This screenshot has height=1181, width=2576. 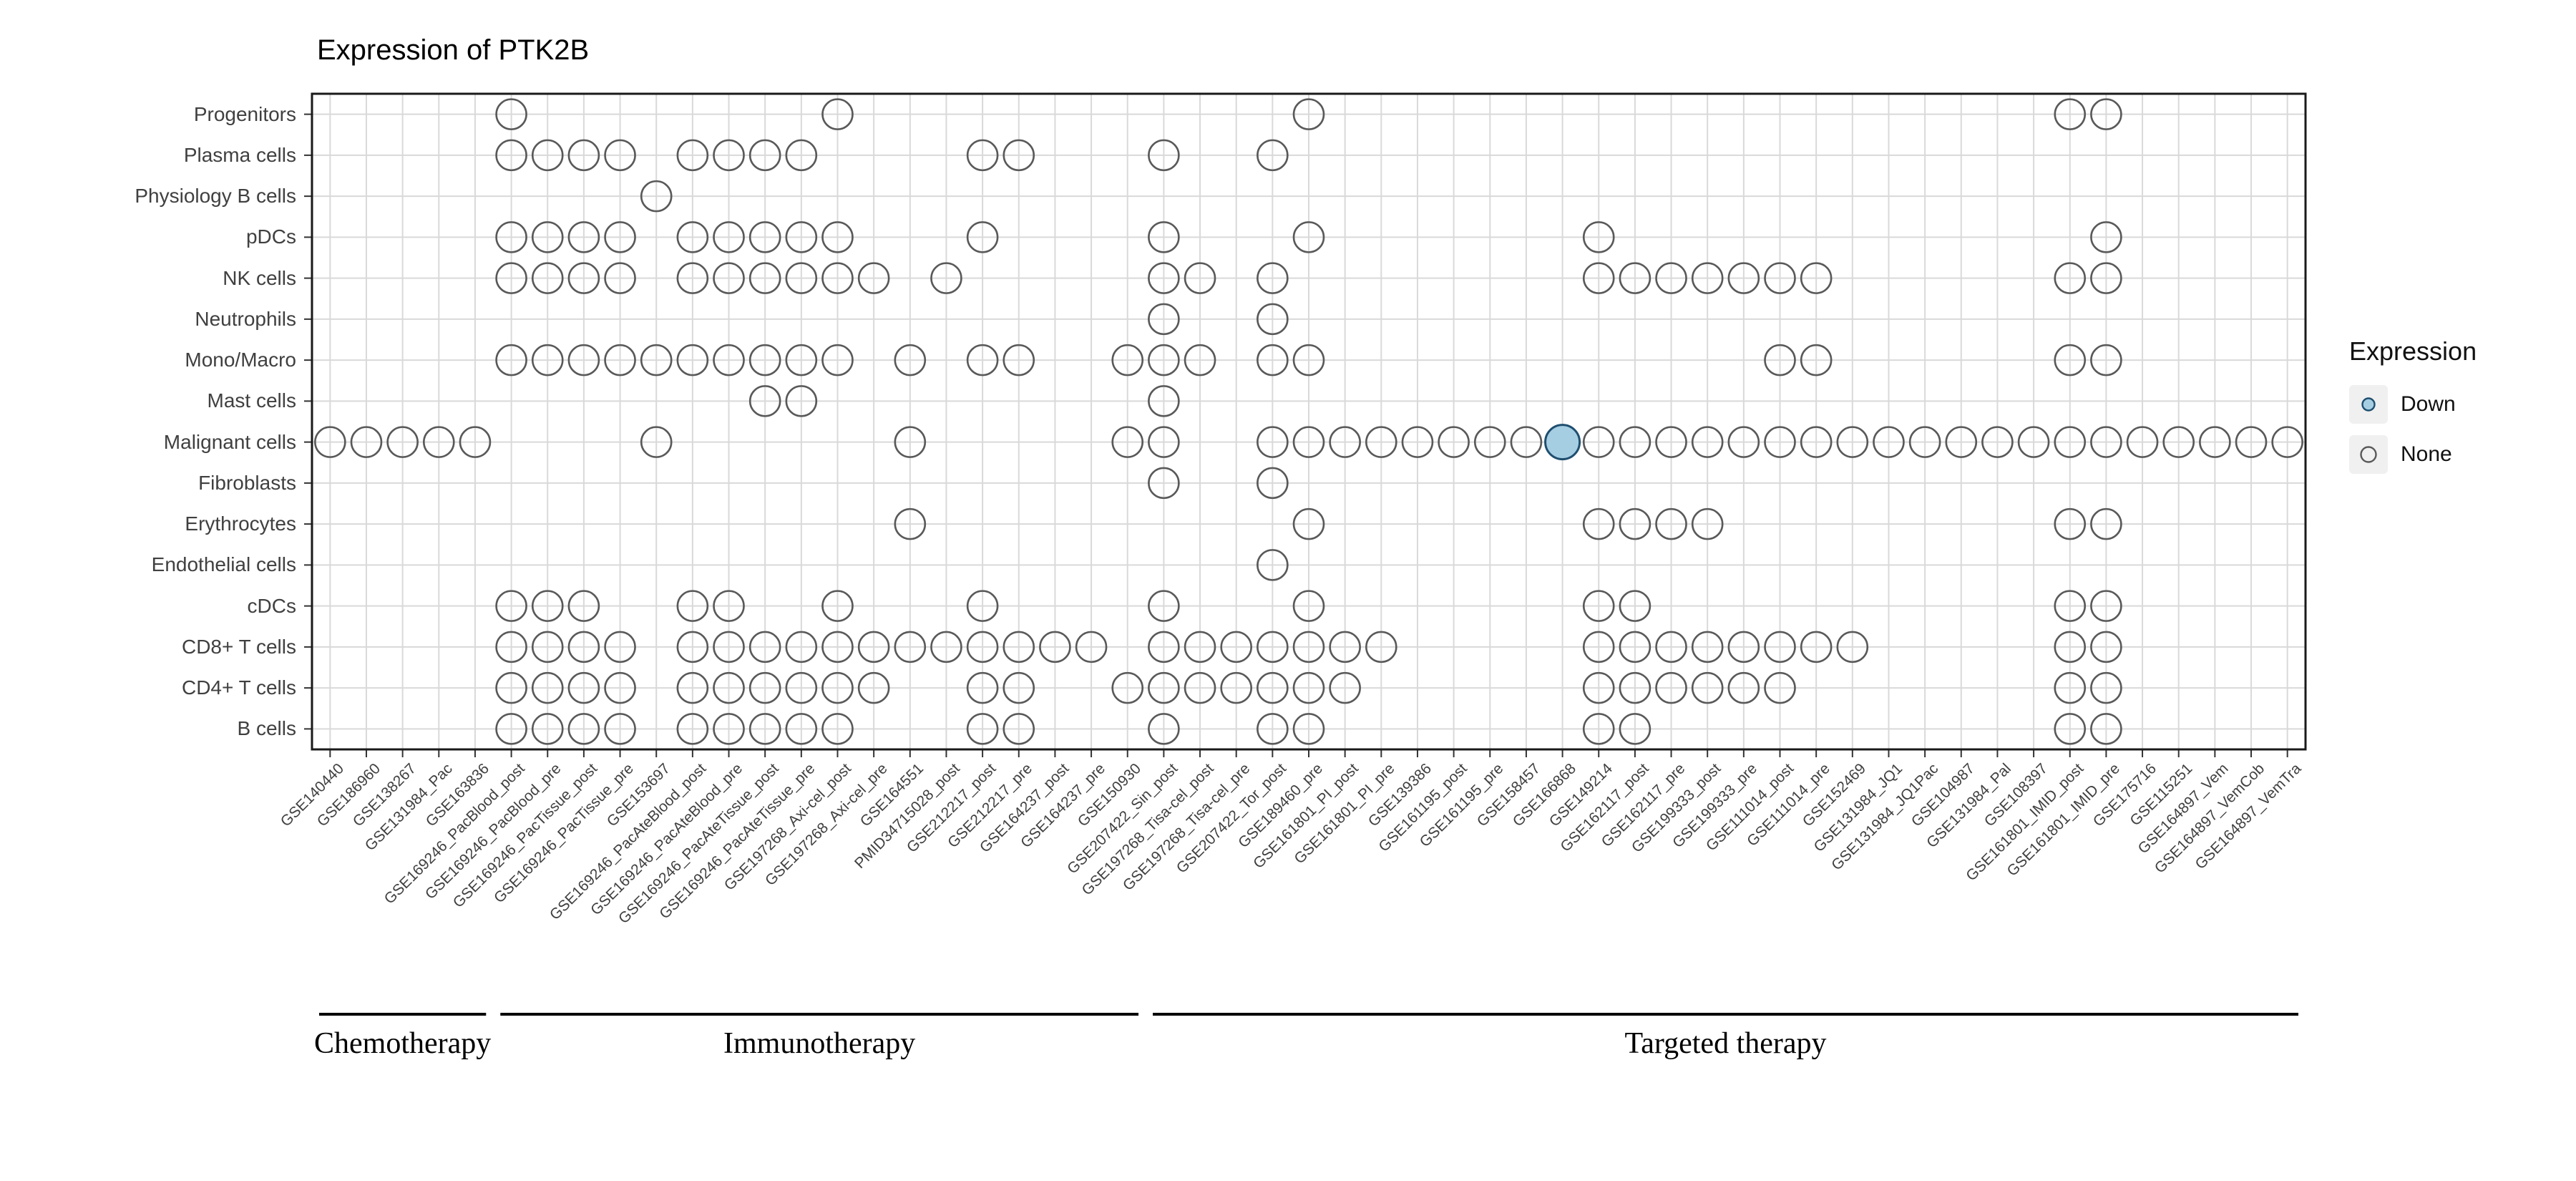 I want to click on down-dot-icon, so click(x=2368, y=404).